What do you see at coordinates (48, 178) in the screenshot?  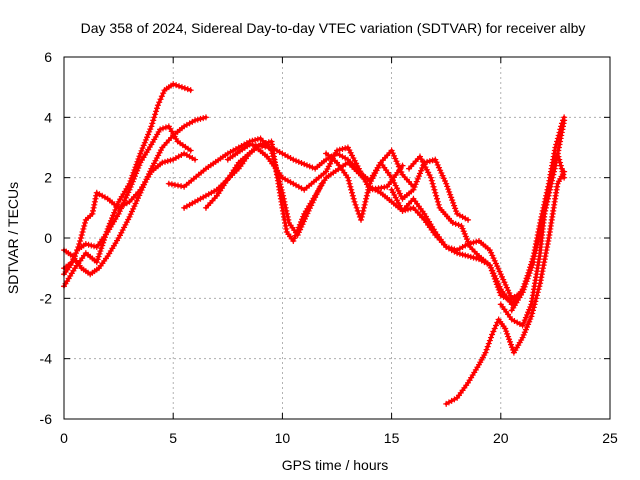 I see `y-tick-label: 2` at bounding box center [48, 178].